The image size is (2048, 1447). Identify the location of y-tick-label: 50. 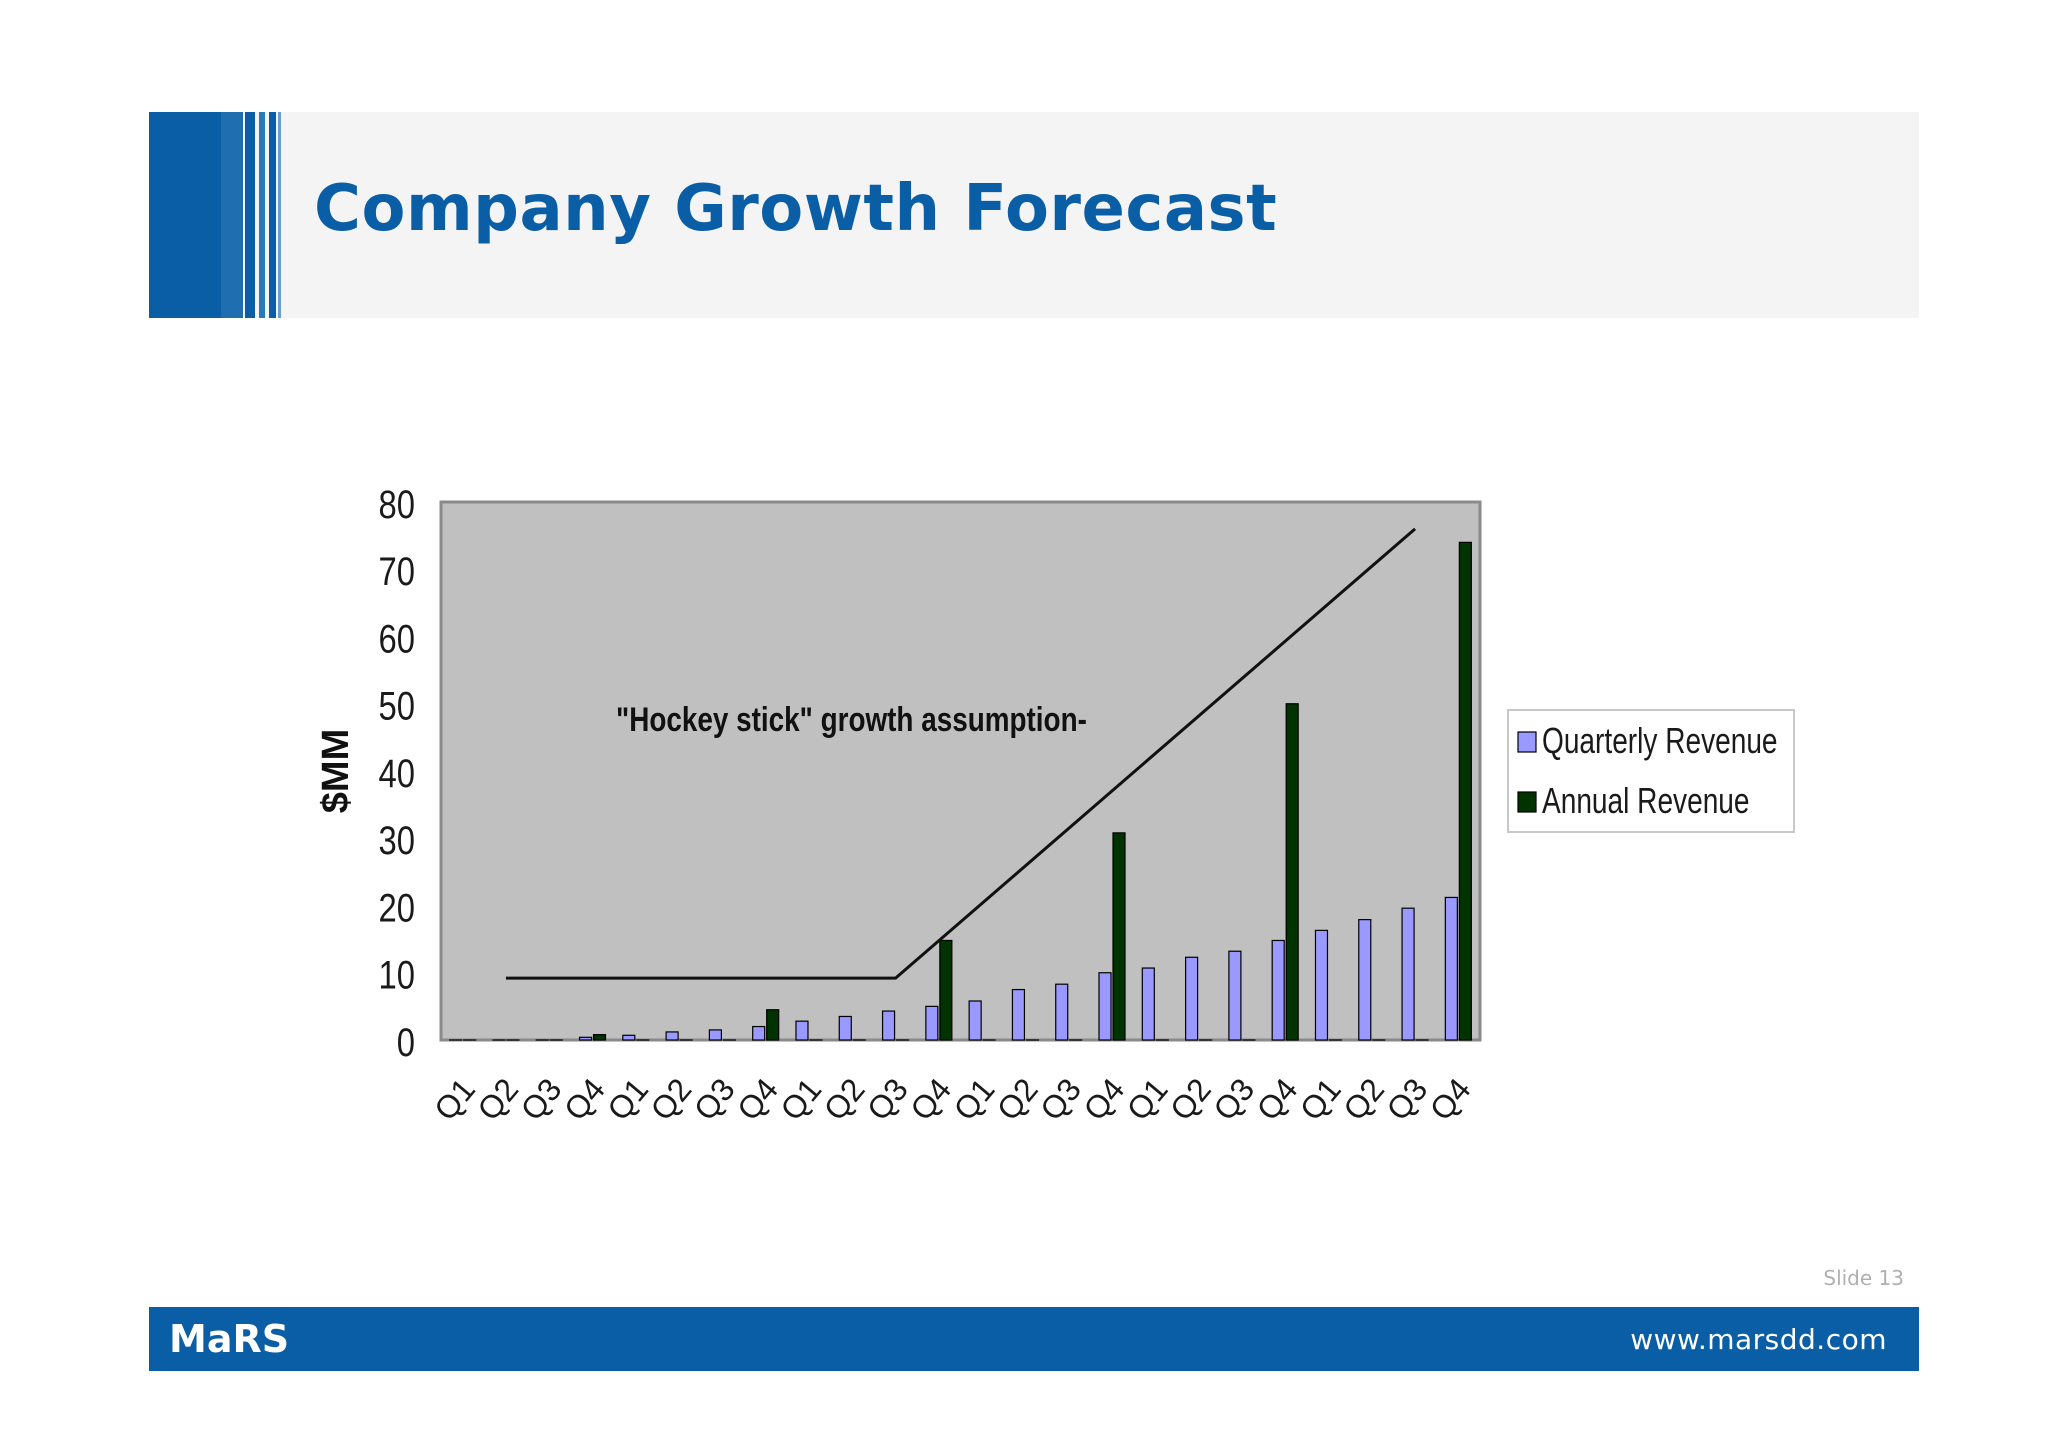
(397, 706).